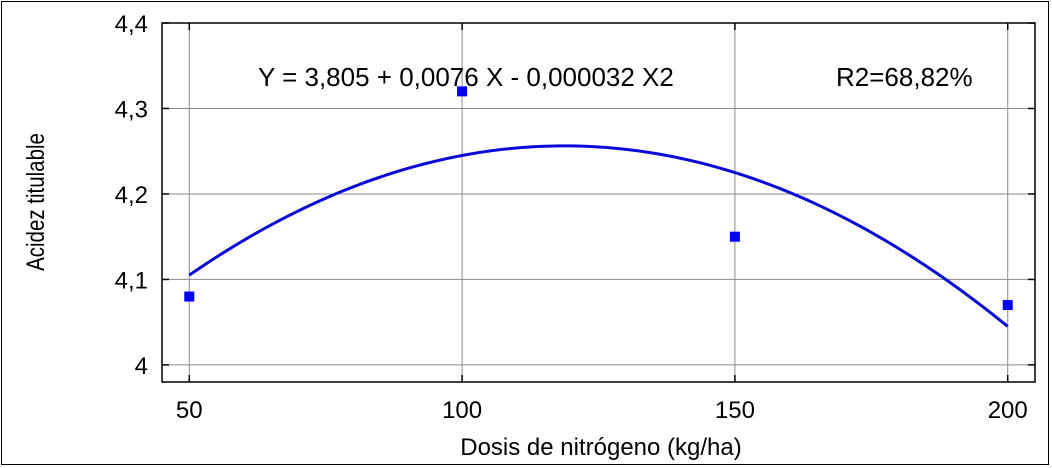 This screenshot has width=1052, height=468. I want to click on fit-equation: Y = 3,805 + 0,0076 X - 0,000032 X2, so click(466, 77).